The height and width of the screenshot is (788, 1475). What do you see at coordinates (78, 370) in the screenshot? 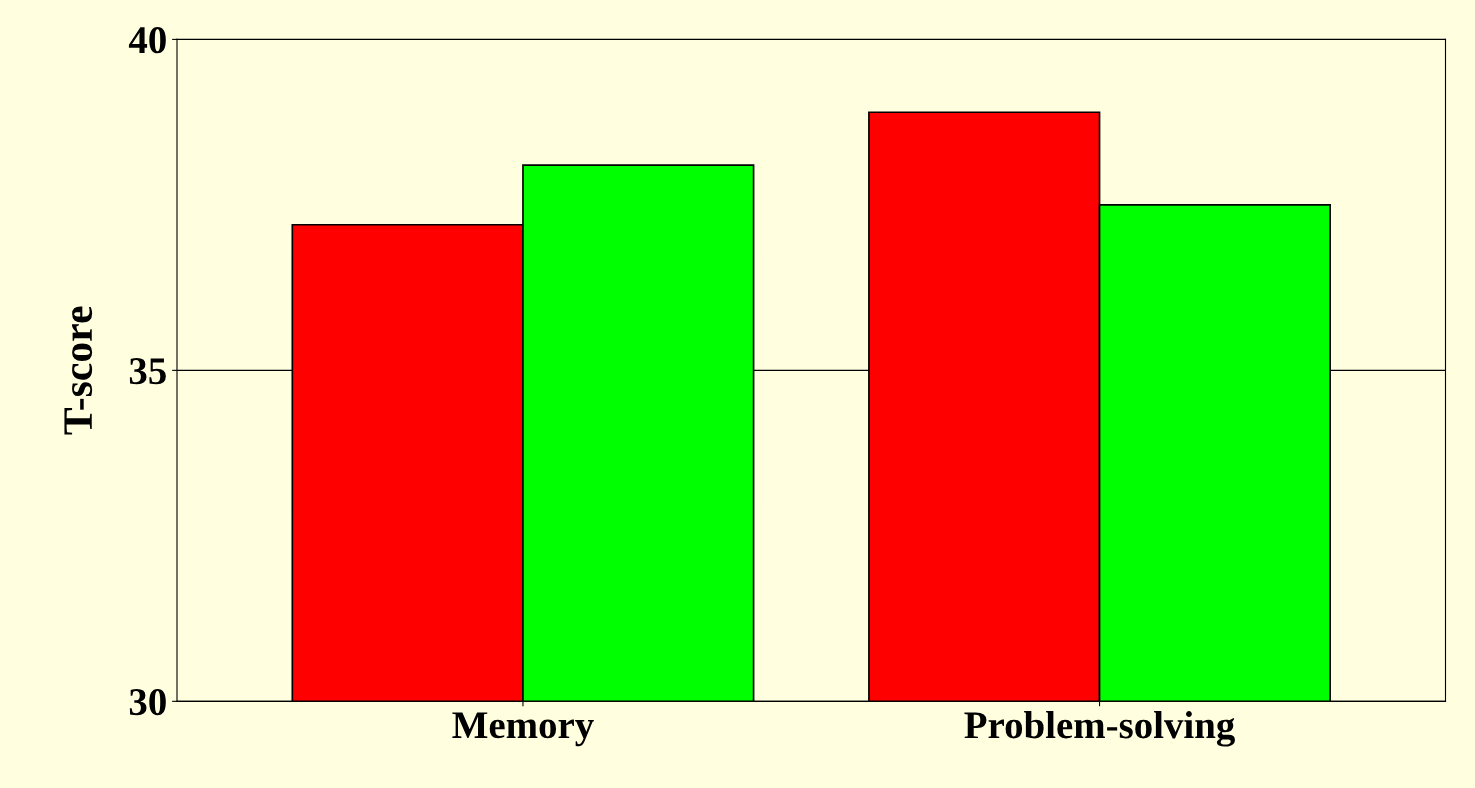
I see `y-axis-title: T-score` at bounding box center [78, 370].